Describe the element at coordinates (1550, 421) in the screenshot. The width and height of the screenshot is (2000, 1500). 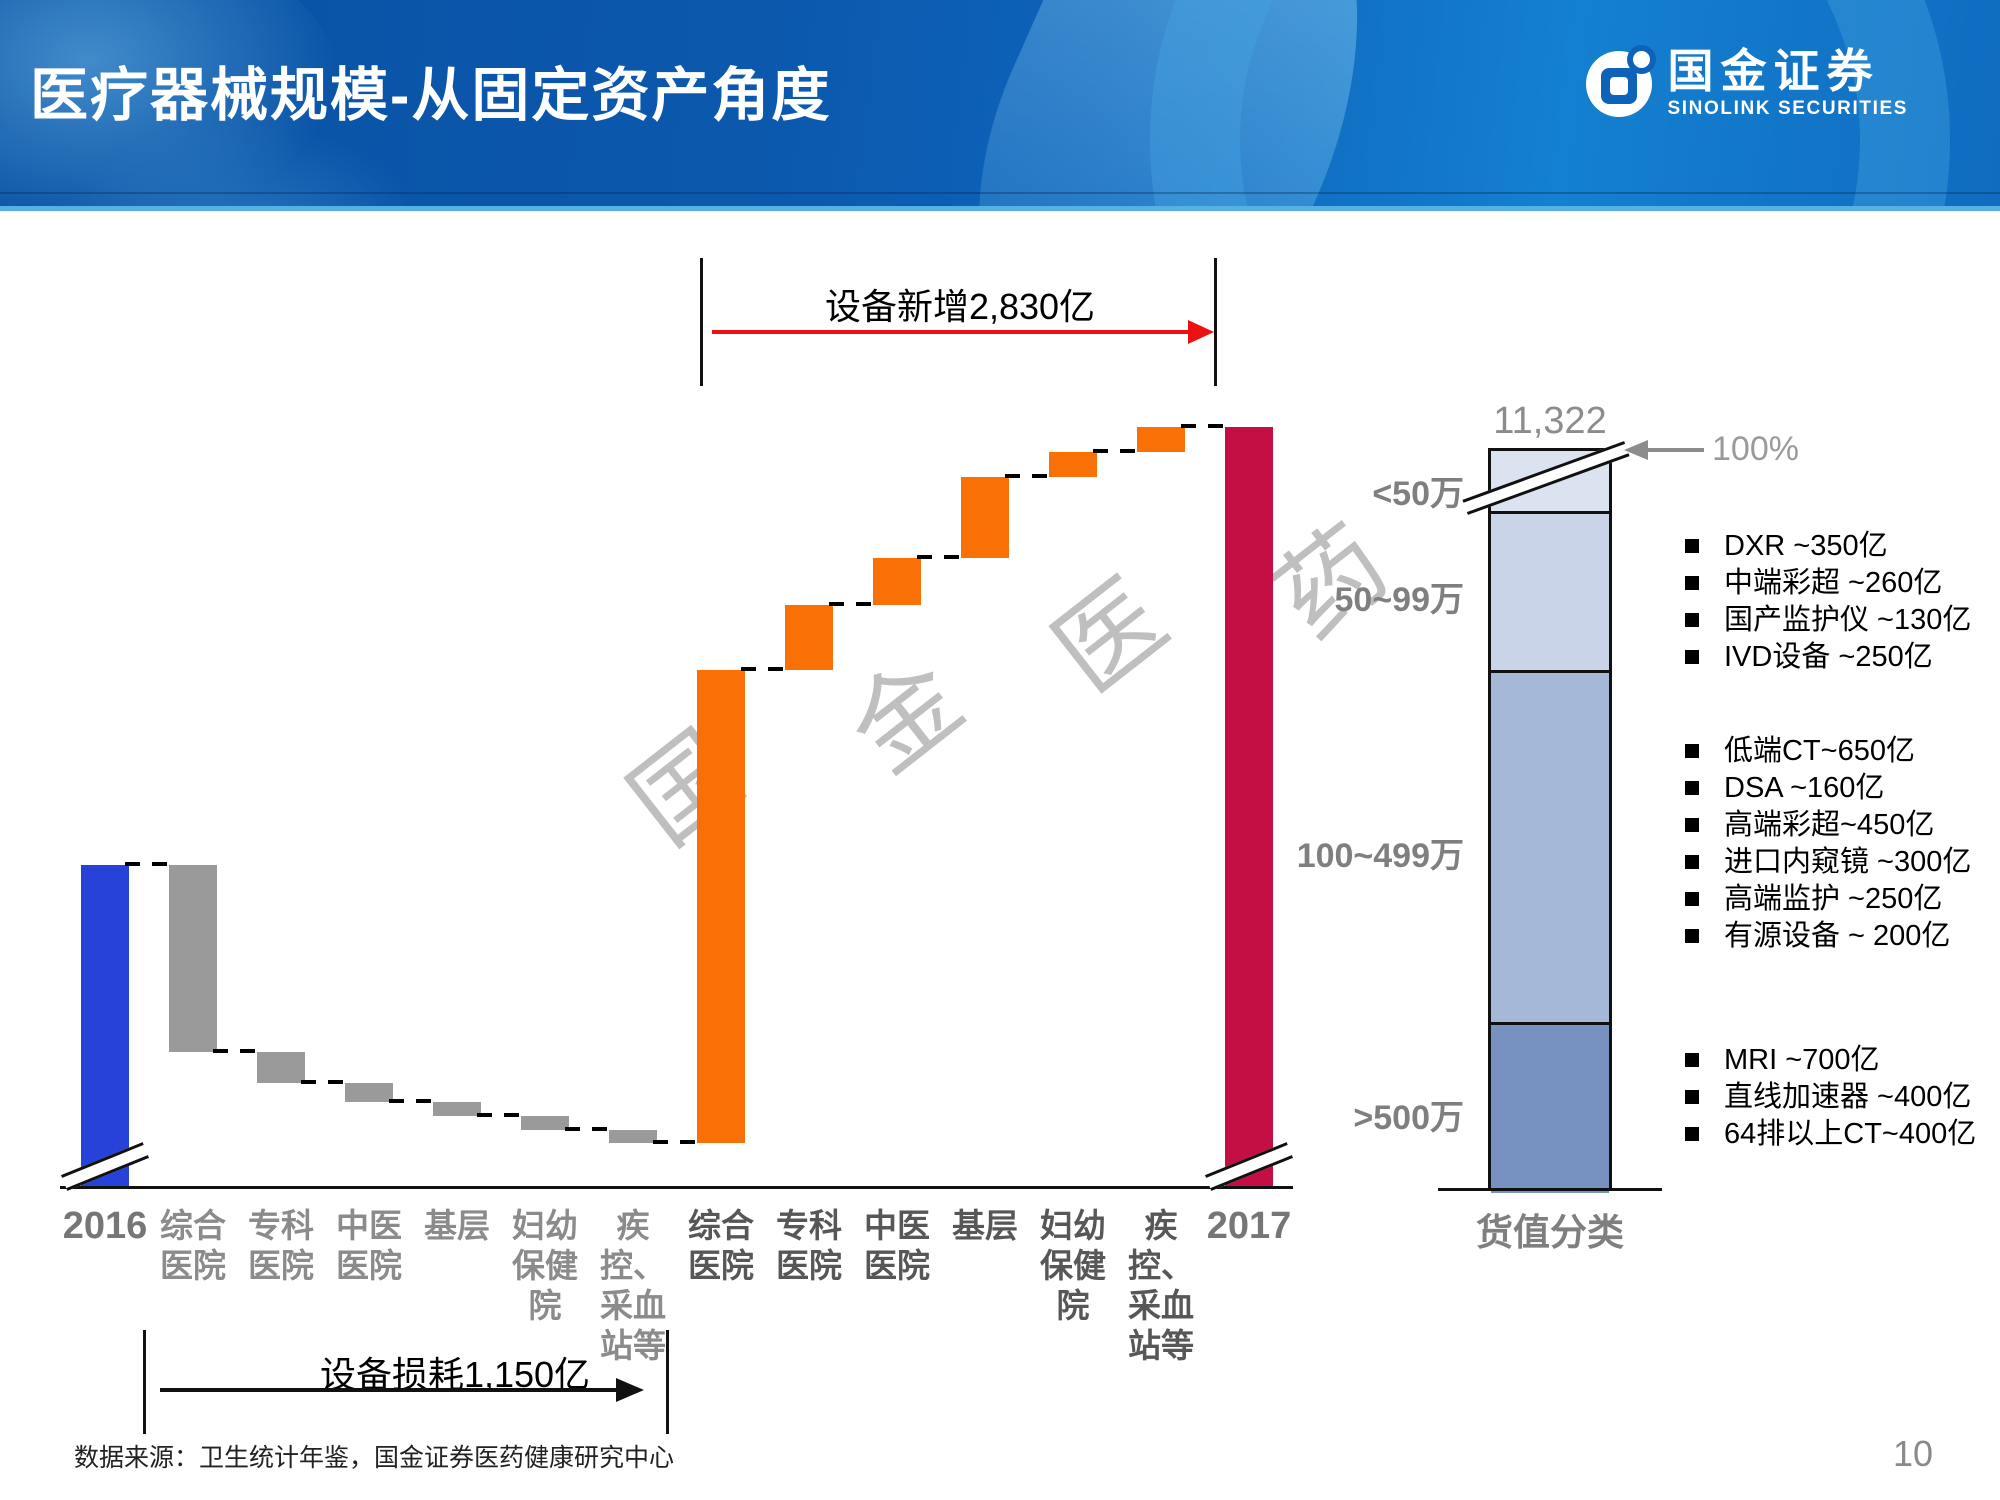
I see `stacked-total-value: 11,322` at that location.